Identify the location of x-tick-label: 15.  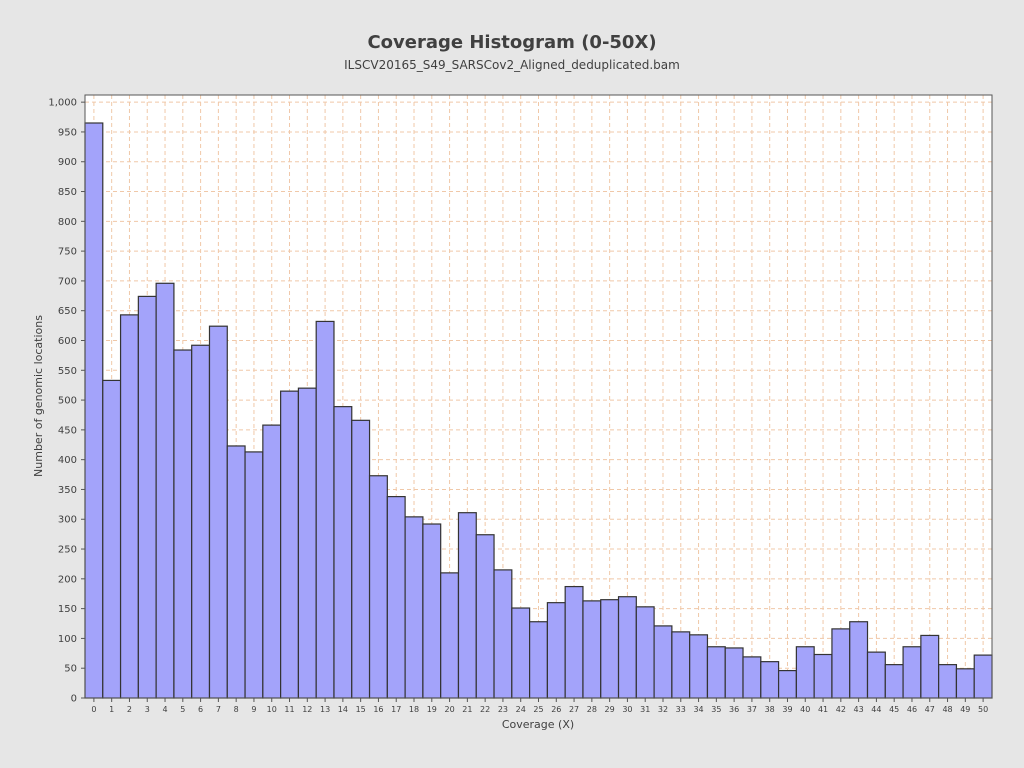
(361, 709).